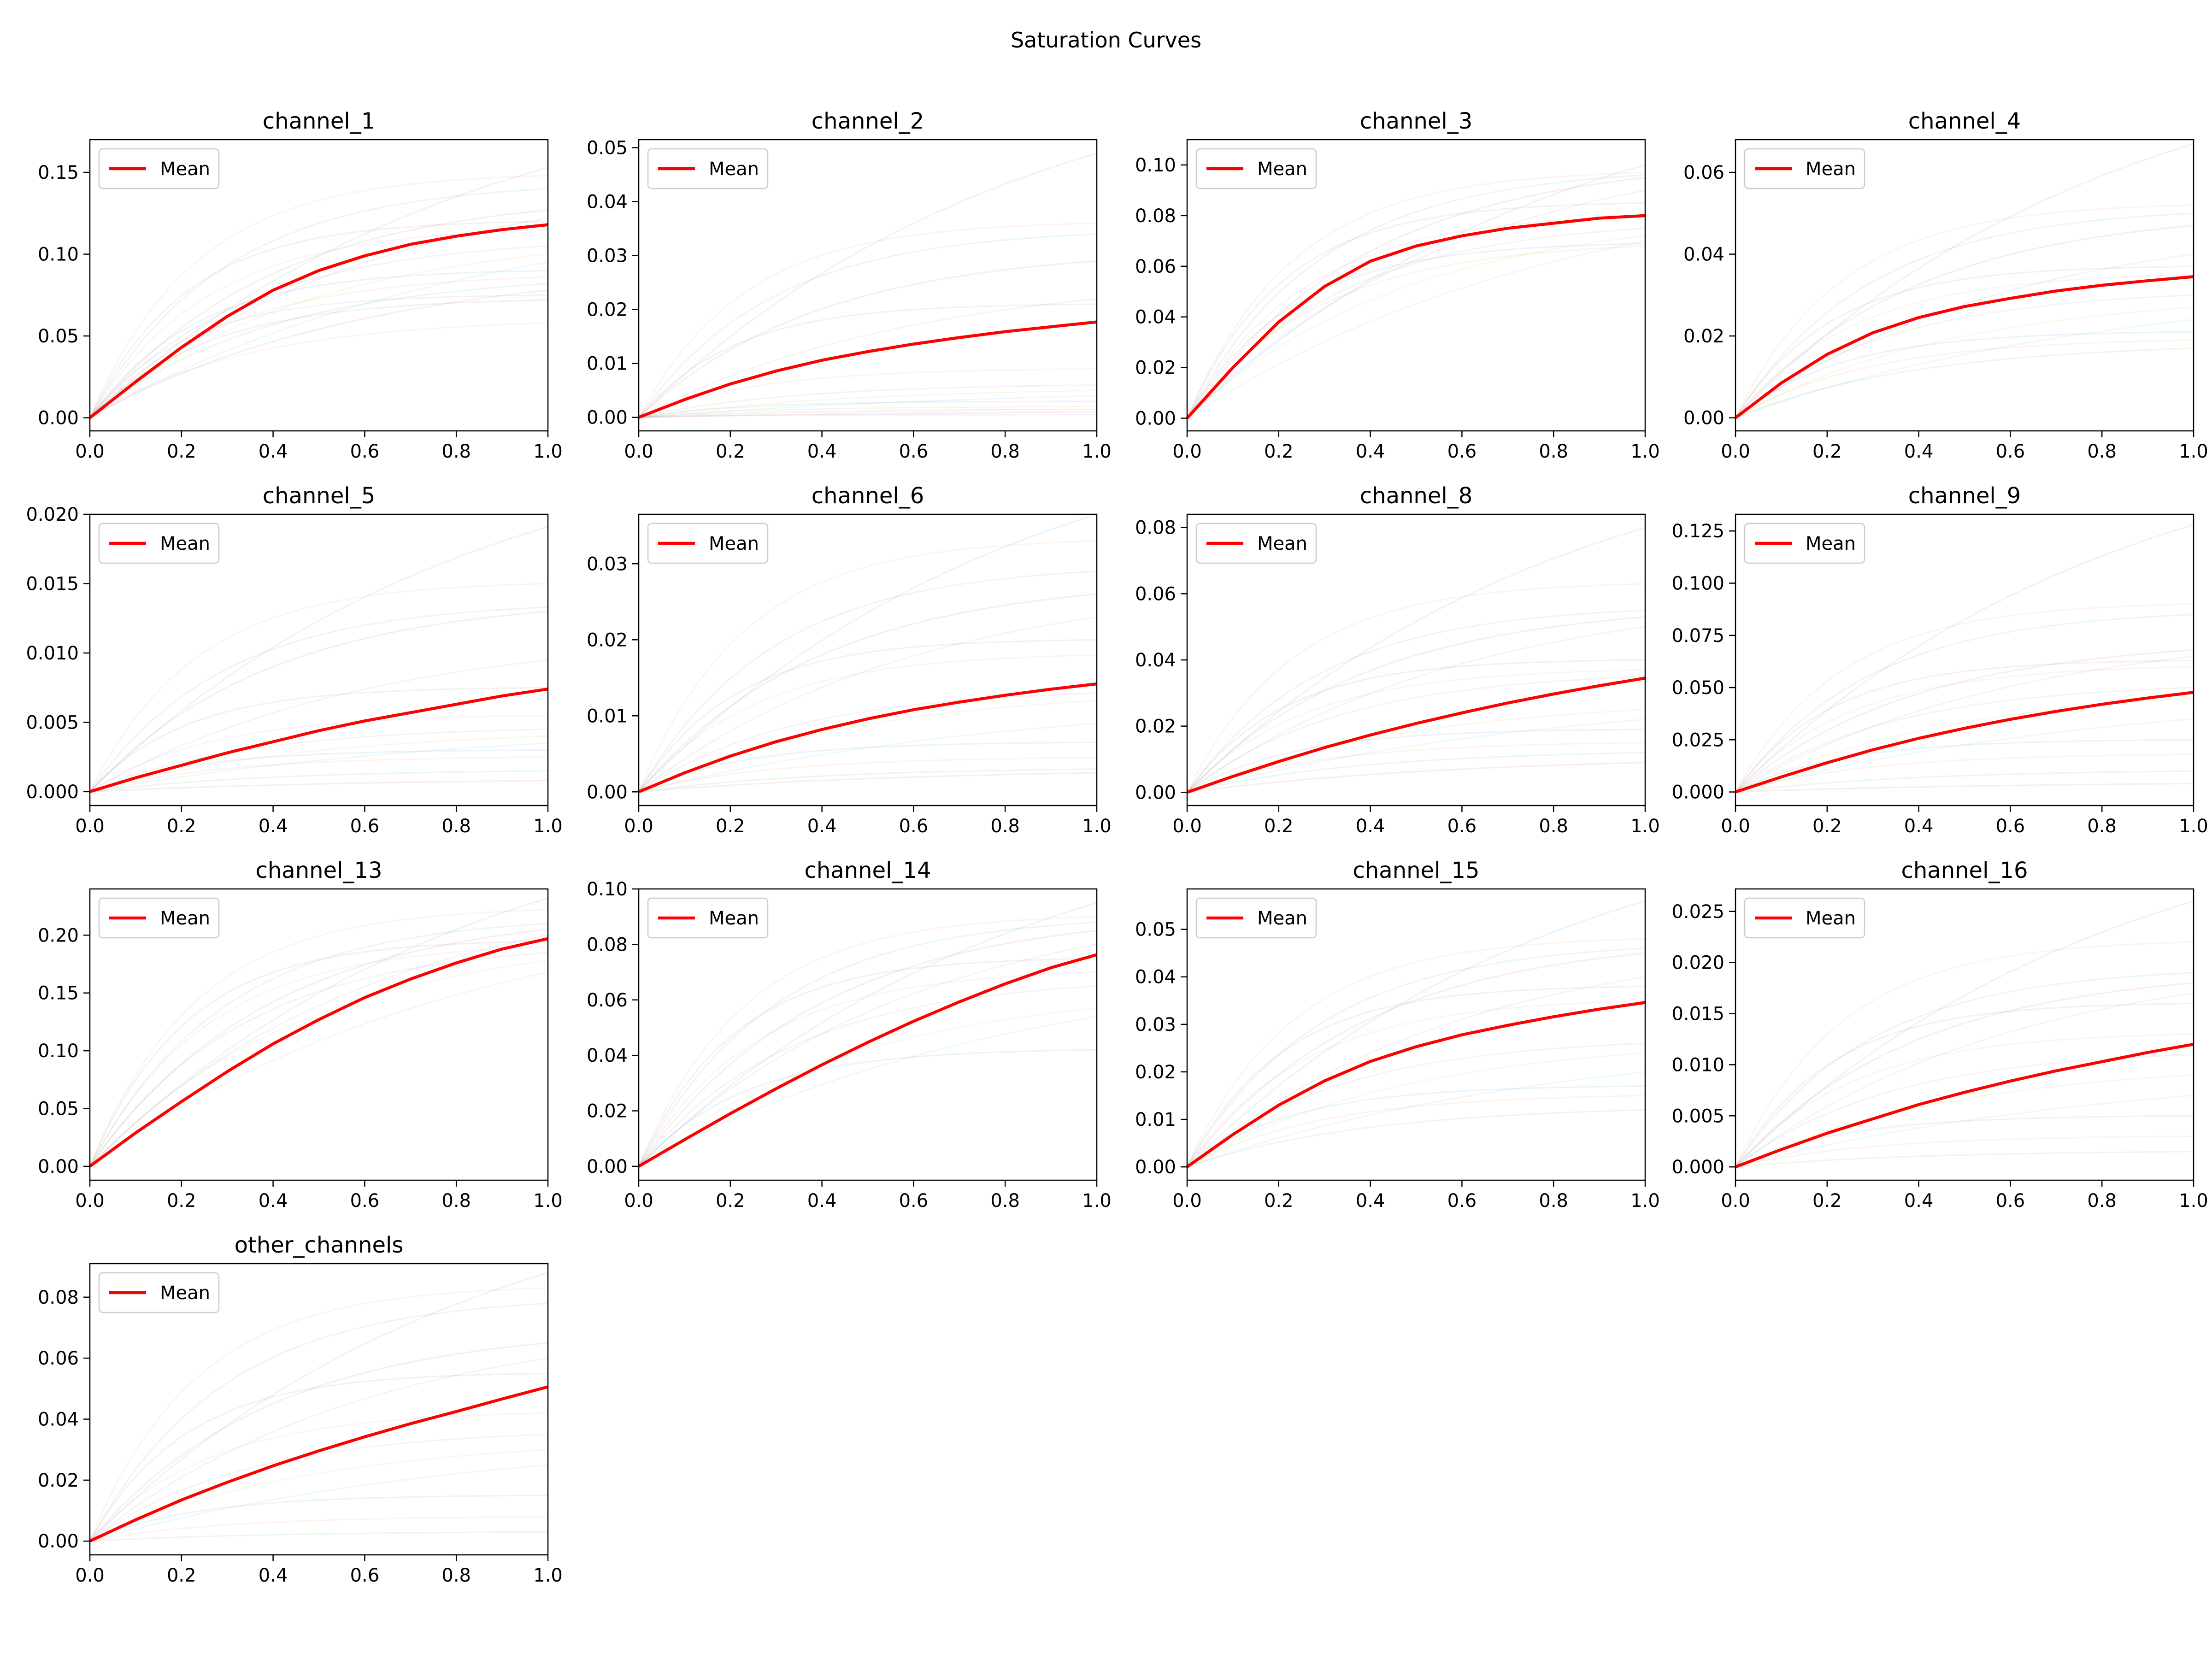 The width and height of the screenshot is (2212, 1659). What do you see at coordinates (159, 168) in the screenshot?
I see `legend-box` at bounding box center [159, 168].